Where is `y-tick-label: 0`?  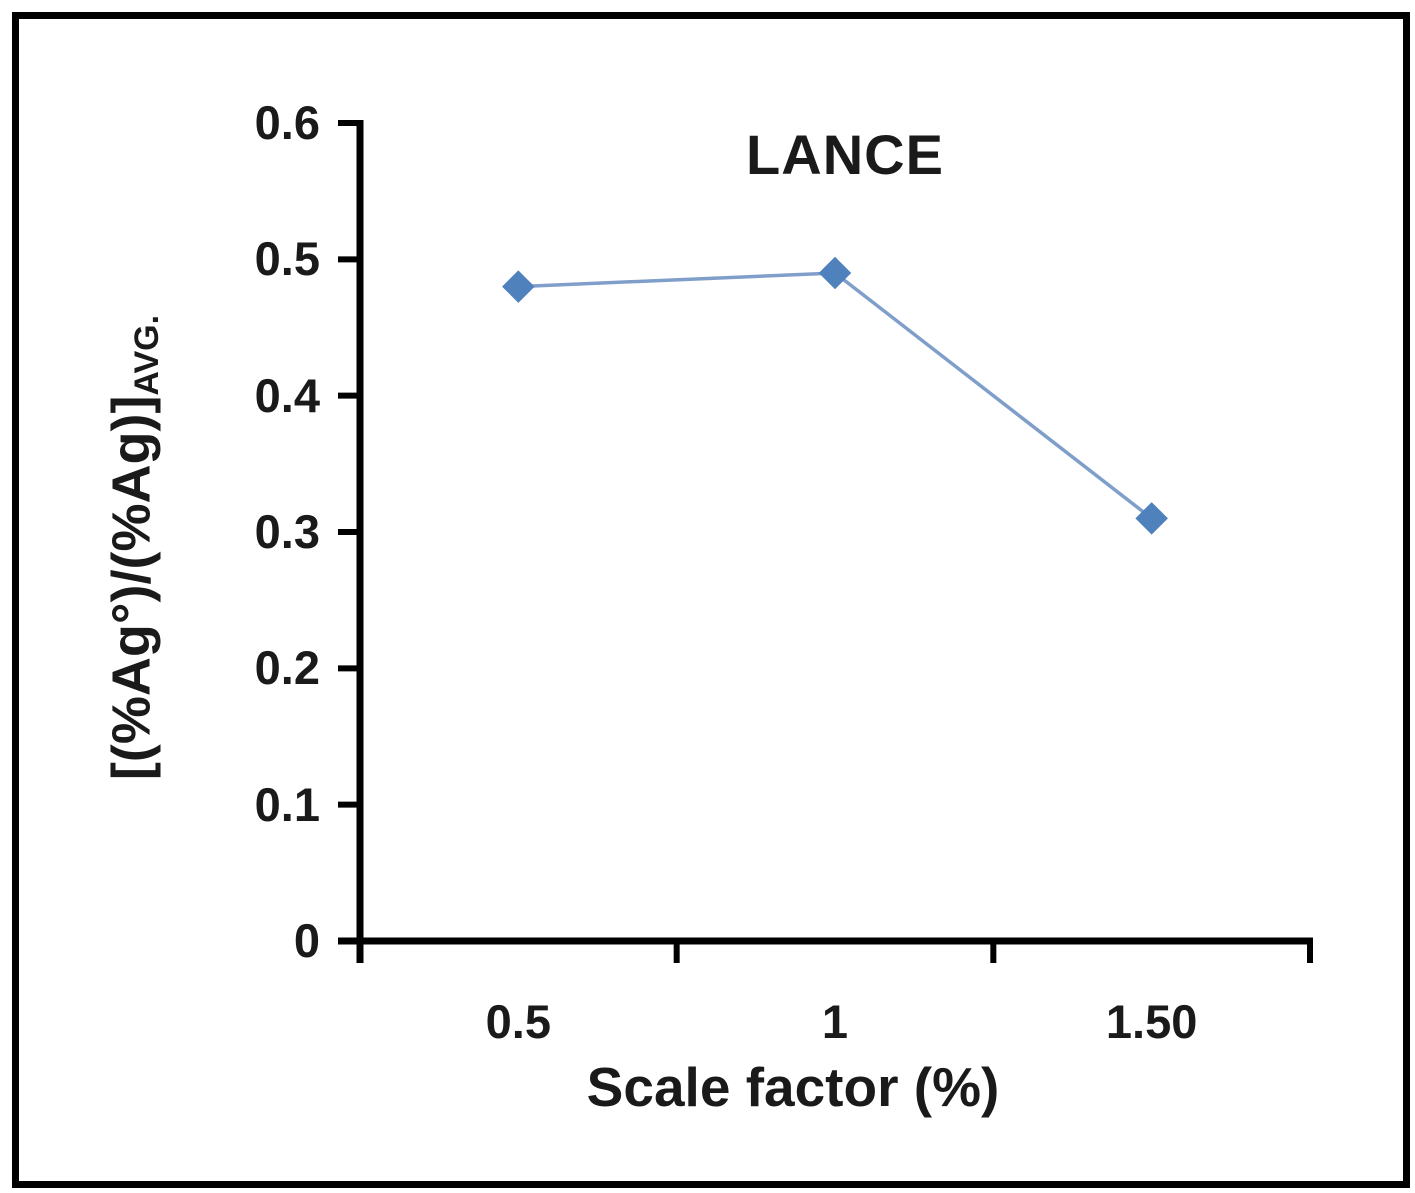 y-tick-label: 0 is located at coordinates (306, 940).